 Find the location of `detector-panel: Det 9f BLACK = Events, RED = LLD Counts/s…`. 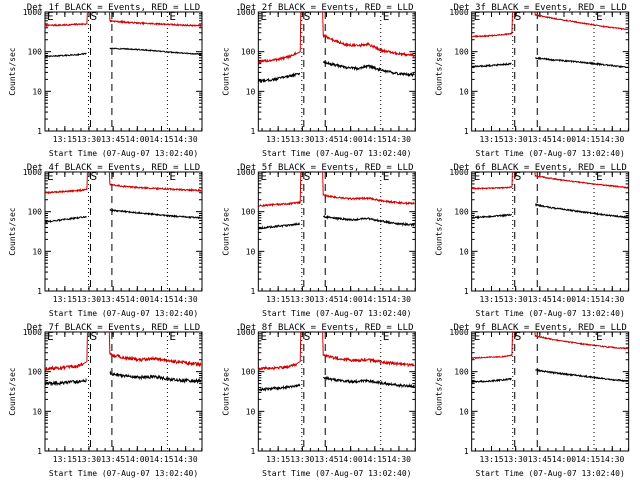

detector-panel: Det 9f BLACK = Events, RED = LLD Counts/s… is located at coordinates (532, 400).